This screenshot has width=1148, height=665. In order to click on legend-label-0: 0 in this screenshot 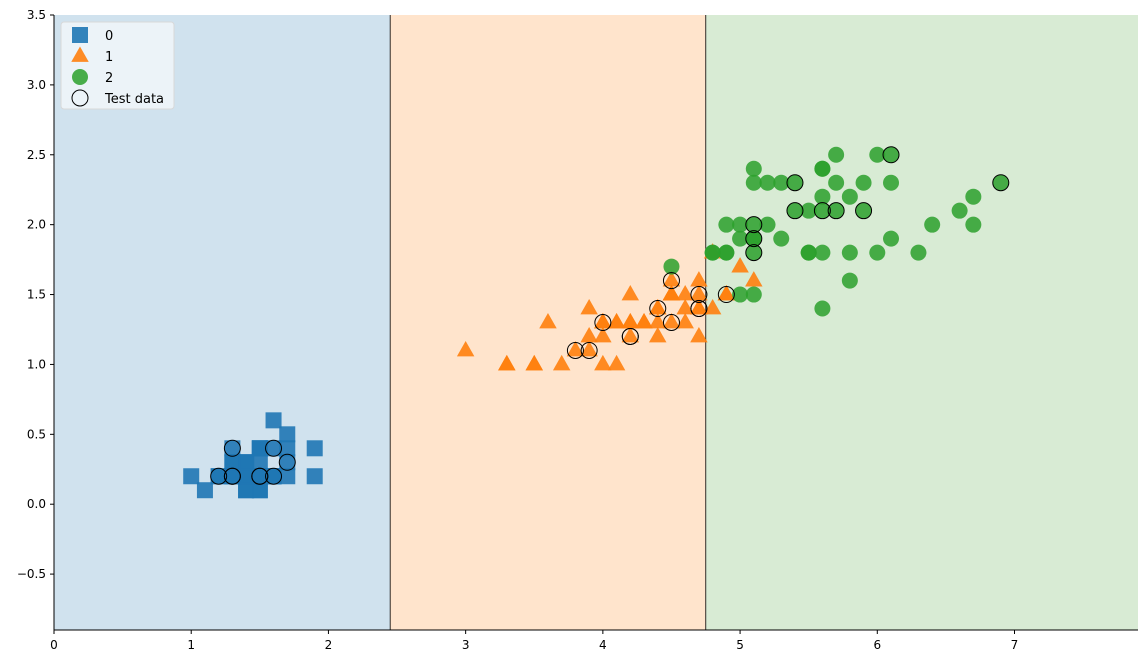, I will do `click(109, 36)`.